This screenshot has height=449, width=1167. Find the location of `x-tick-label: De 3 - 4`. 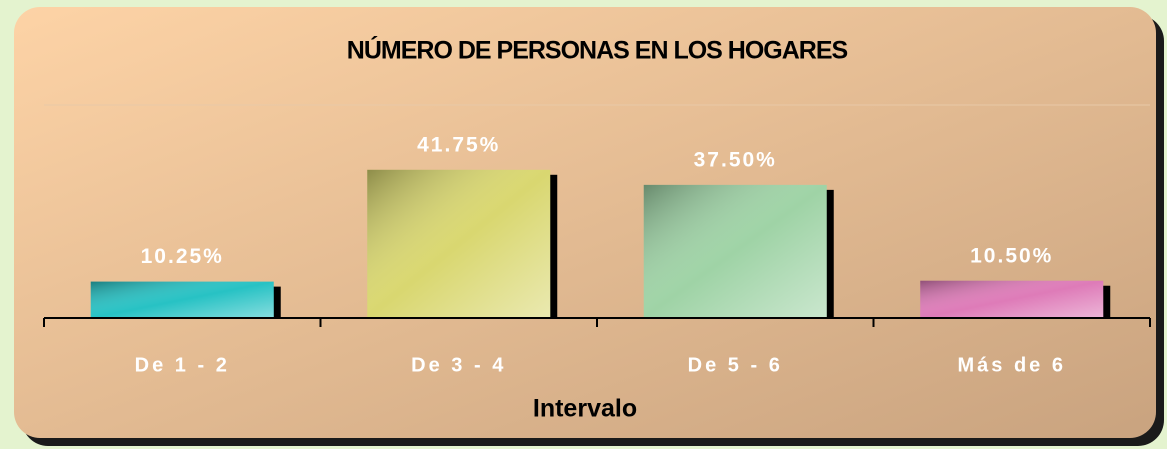

x-tick-label: De 3 - 4 is located at coordinates (458, 365).